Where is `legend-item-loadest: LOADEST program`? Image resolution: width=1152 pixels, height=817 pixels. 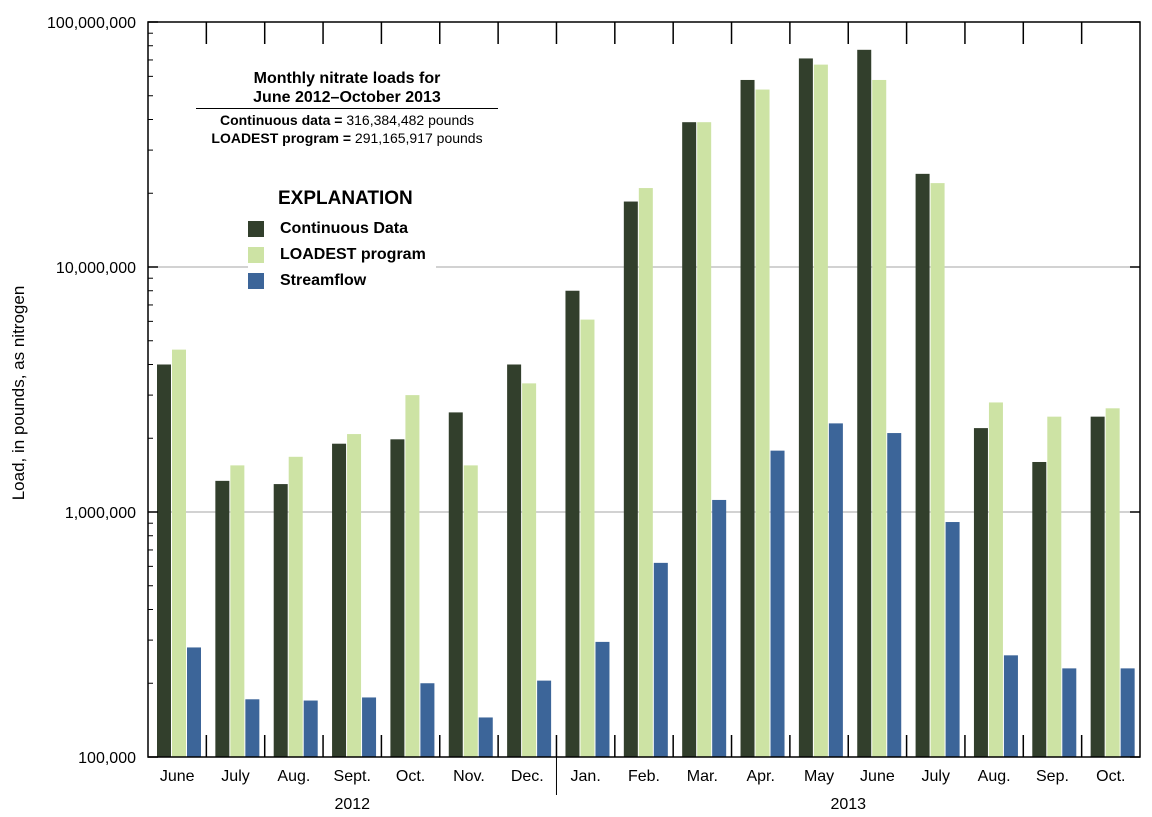 legend-item-loadest: LOADEST program is located at coordinates (337, 255).